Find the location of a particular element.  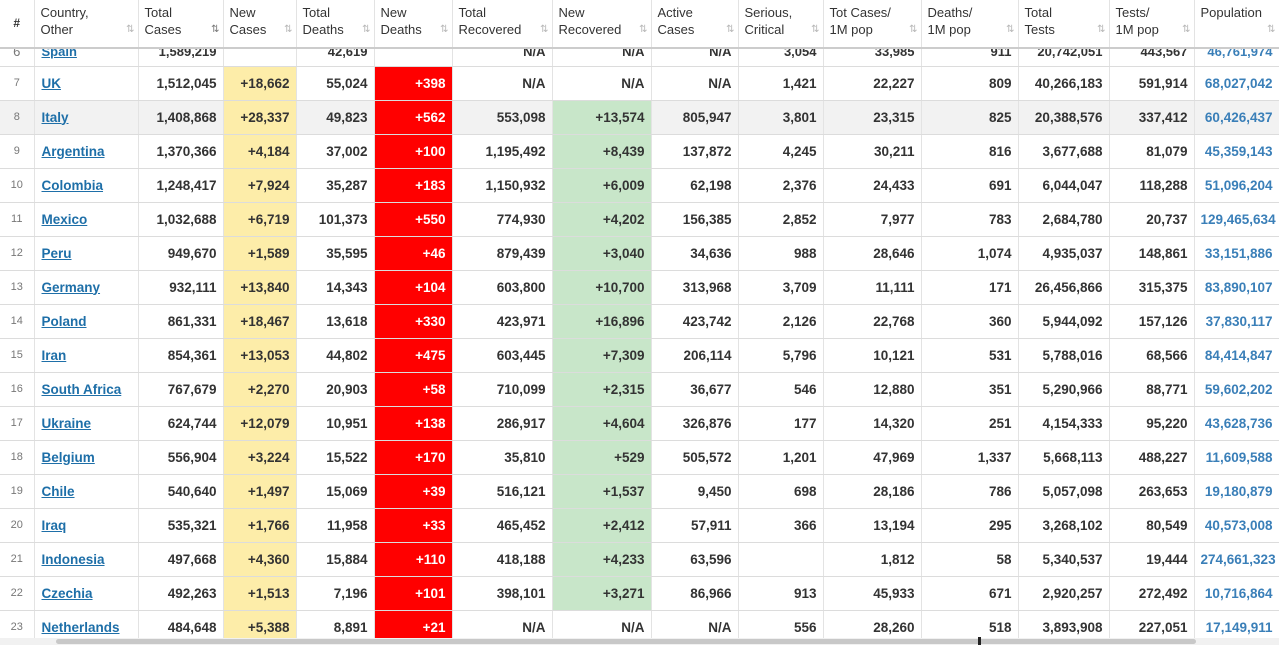

total-tests-cell: 4,154,333 is located at coordinates (1064, 423).